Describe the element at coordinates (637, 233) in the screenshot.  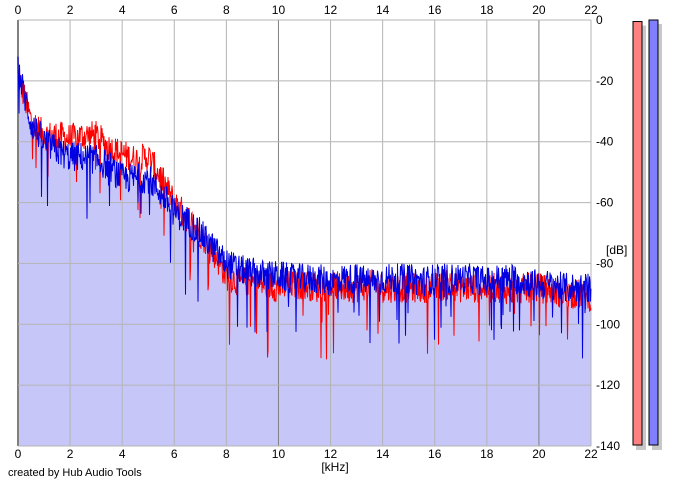
I see `level-meter-left` at that location.